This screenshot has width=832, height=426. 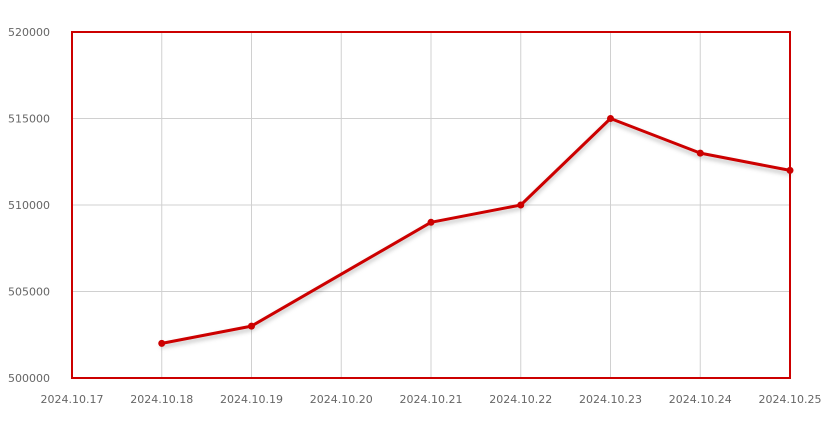 What do you see at coordinates (251, 399) in the screenshot?
I see `x-tick-label: 2024.10.19` at bounding box center [251, 399].